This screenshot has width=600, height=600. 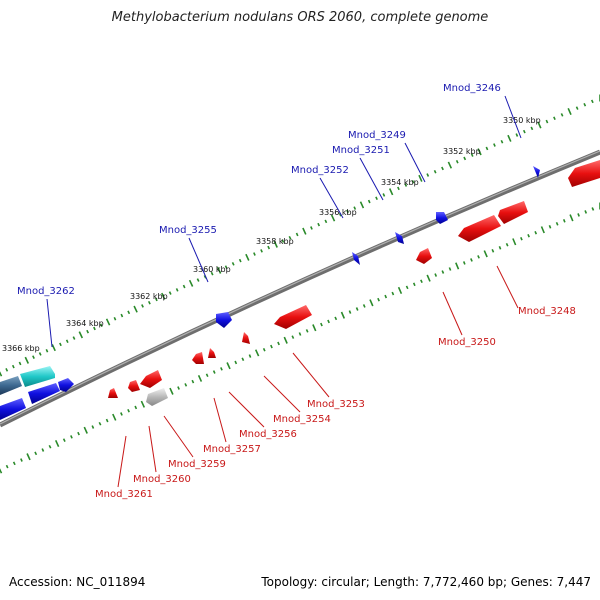 What do you see at coordinates (188, 230) in the screenshot?
I see `gene-label-mnod-3255: Mnod_3255` at bounding box center [188, 230].